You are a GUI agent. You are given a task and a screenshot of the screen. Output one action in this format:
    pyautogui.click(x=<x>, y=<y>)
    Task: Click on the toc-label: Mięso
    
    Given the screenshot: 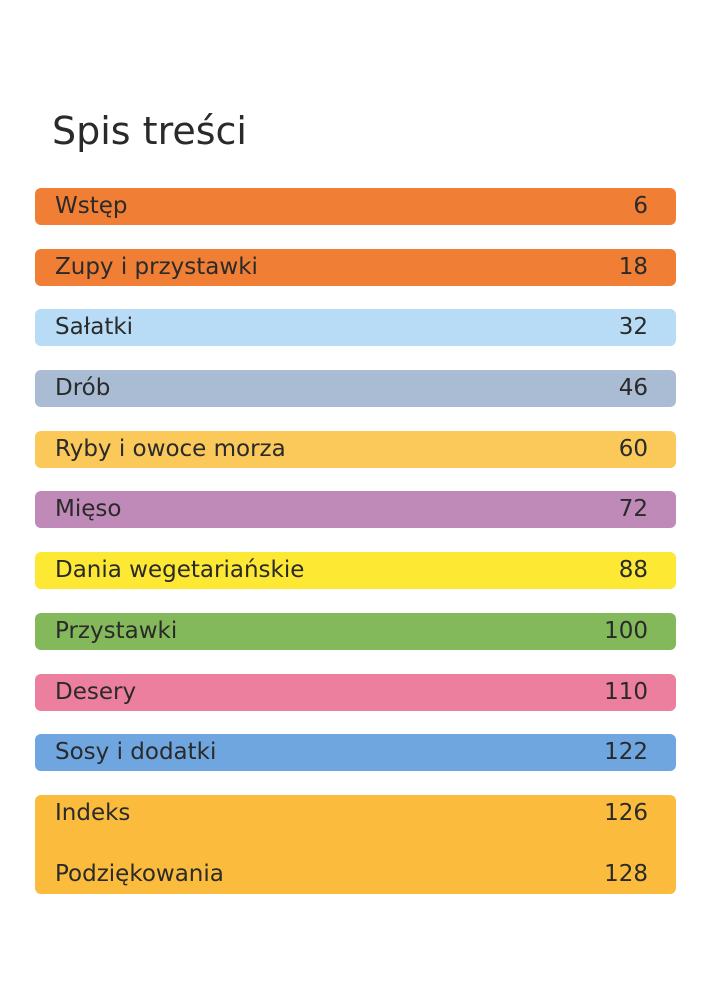 What is the action you would take?
    pyautogui.click(x=88, y=509)
    